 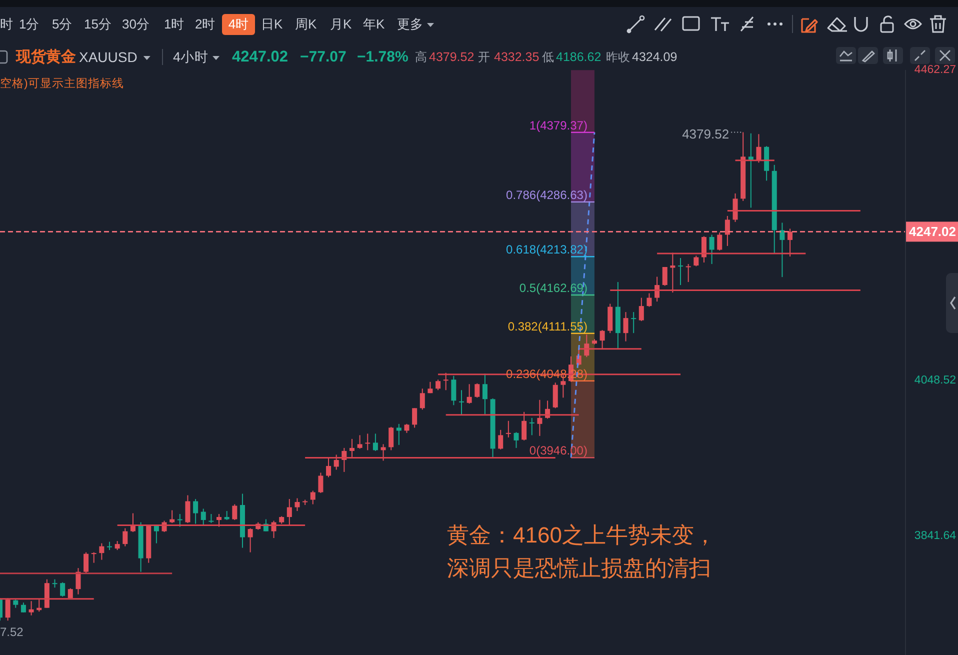 I want to click on text: 4379.52, so click(x=451, y=57).